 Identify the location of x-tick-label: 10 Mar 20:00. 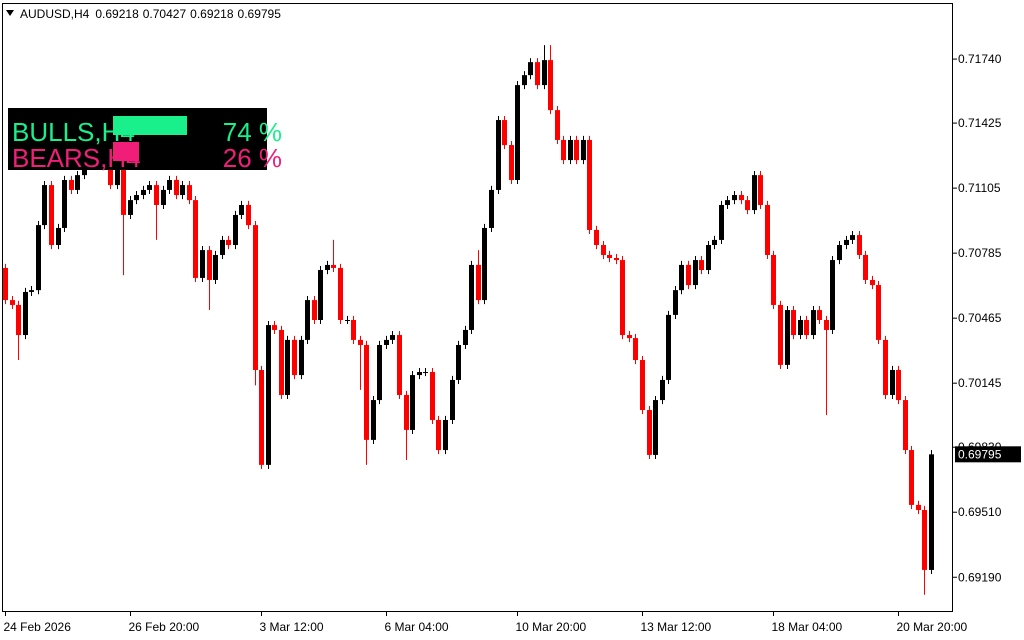
(551, 627).